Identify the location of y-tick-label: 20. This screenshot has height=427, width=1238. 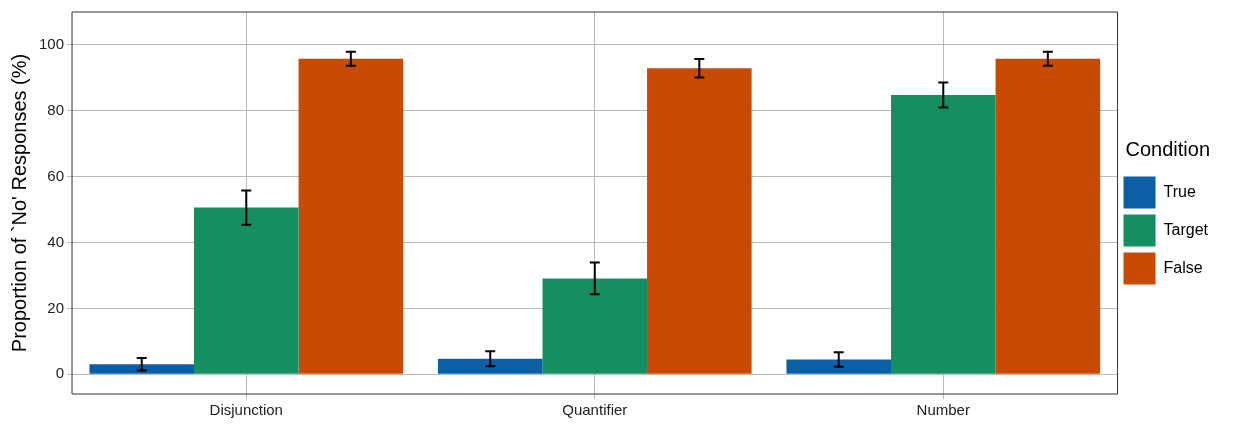
(56, 307).